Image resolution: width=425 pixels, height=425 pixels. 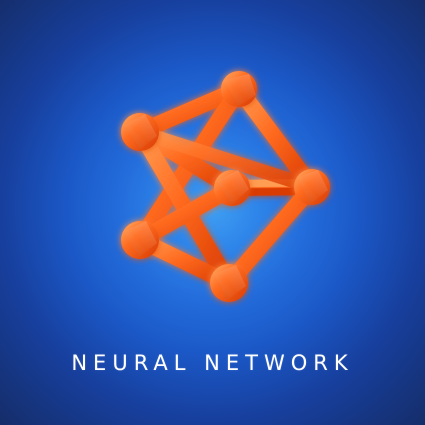 I want to click on network-node-right, so click(x=312, y=187).